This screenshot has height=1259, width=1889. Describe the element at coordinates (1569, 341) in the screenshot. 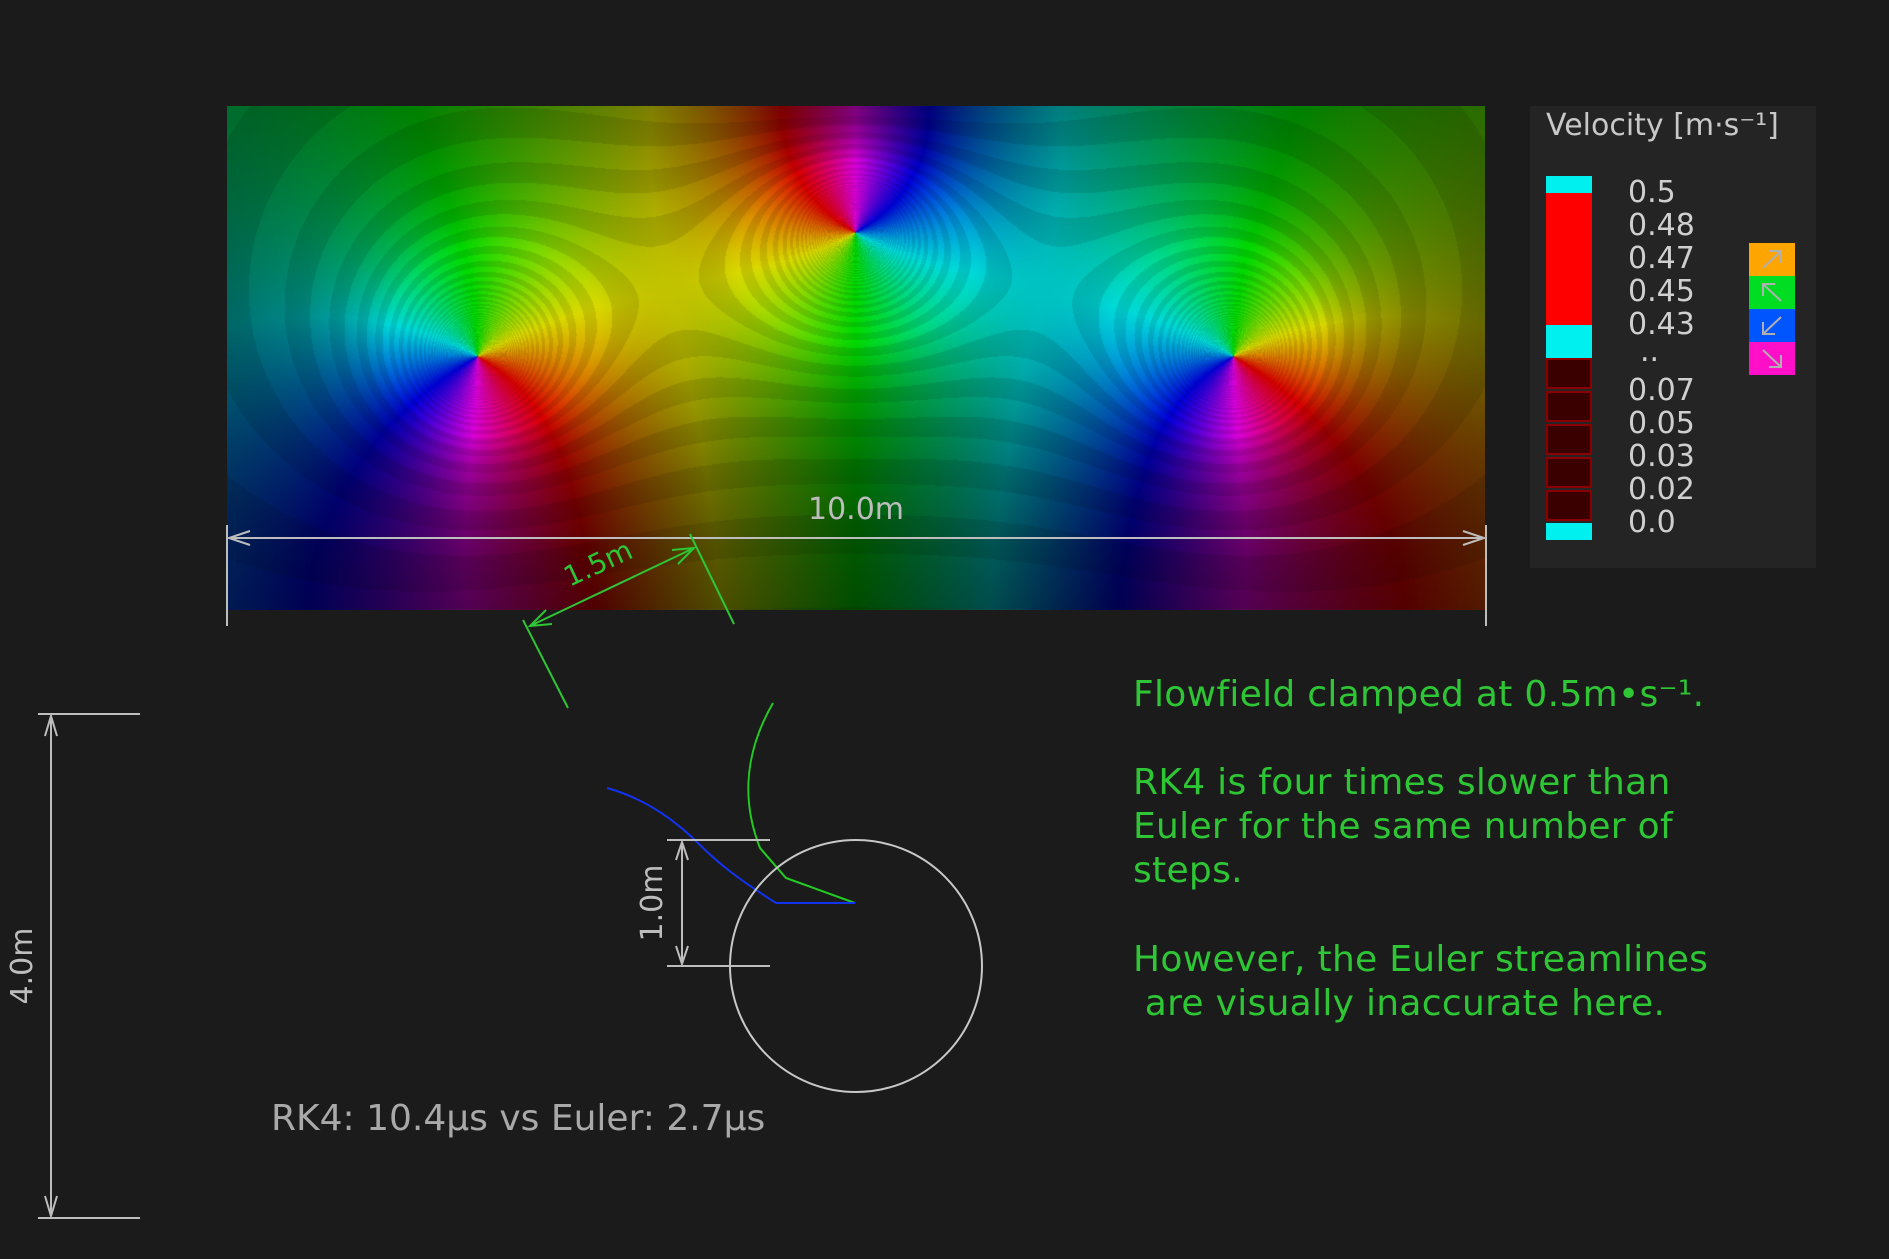

I see `legend-swatch-cap-mid` at that location.